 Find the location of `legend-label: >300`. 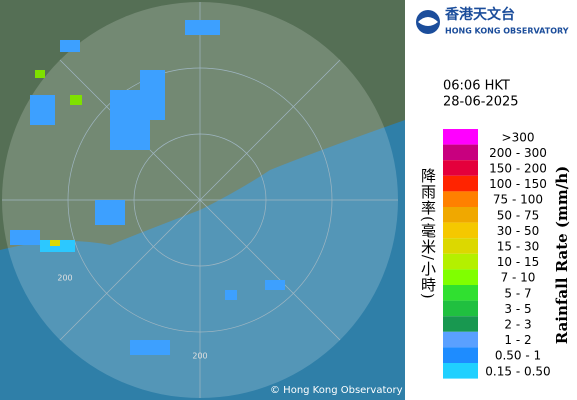

legend-label: >300 is located at coordinates (518, 137).